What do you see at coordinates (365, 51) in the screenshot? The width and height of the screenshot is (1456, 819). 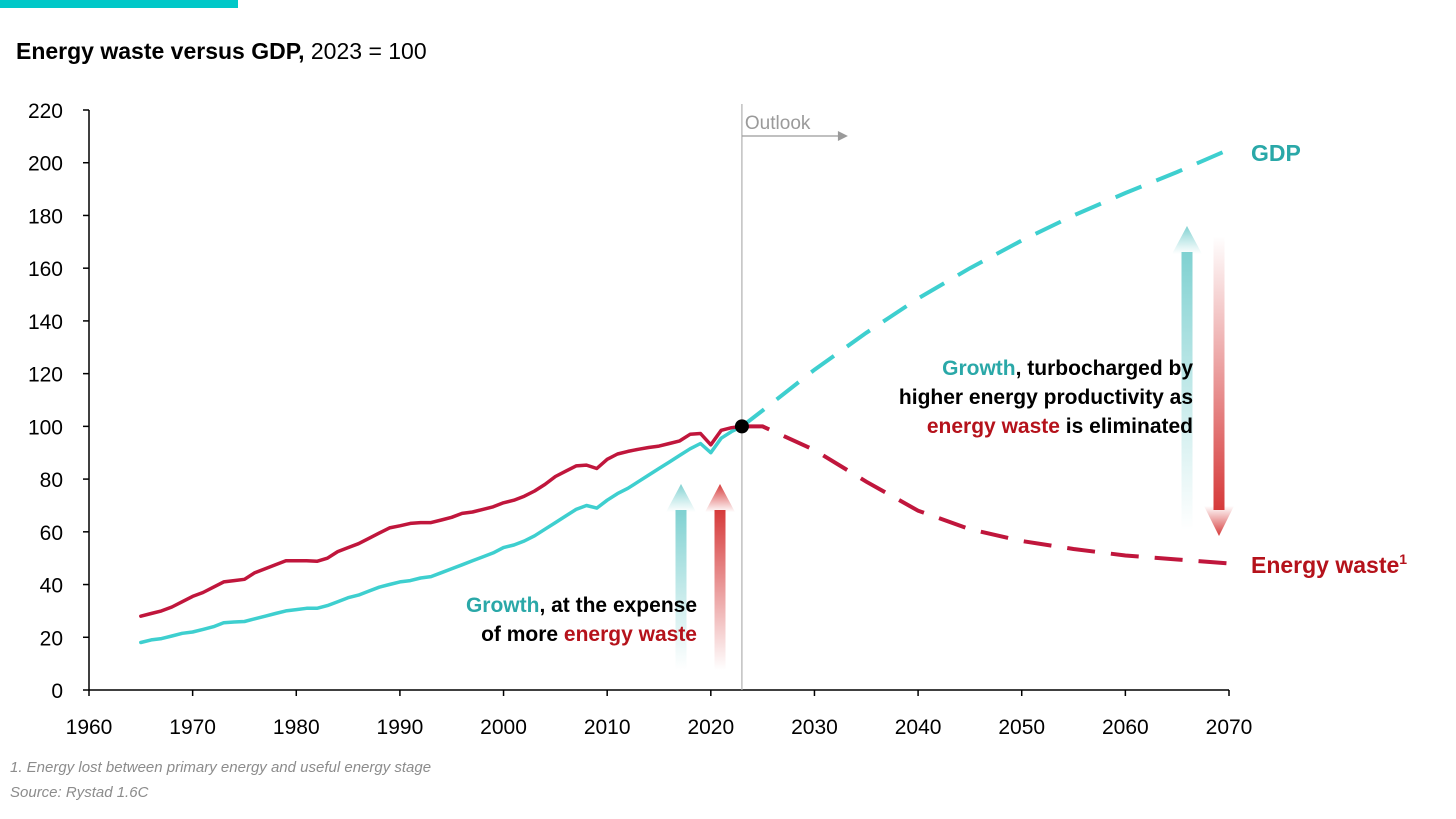 I see `chart-title-regular: 2023 = 100` at bounding box center [365, 51].